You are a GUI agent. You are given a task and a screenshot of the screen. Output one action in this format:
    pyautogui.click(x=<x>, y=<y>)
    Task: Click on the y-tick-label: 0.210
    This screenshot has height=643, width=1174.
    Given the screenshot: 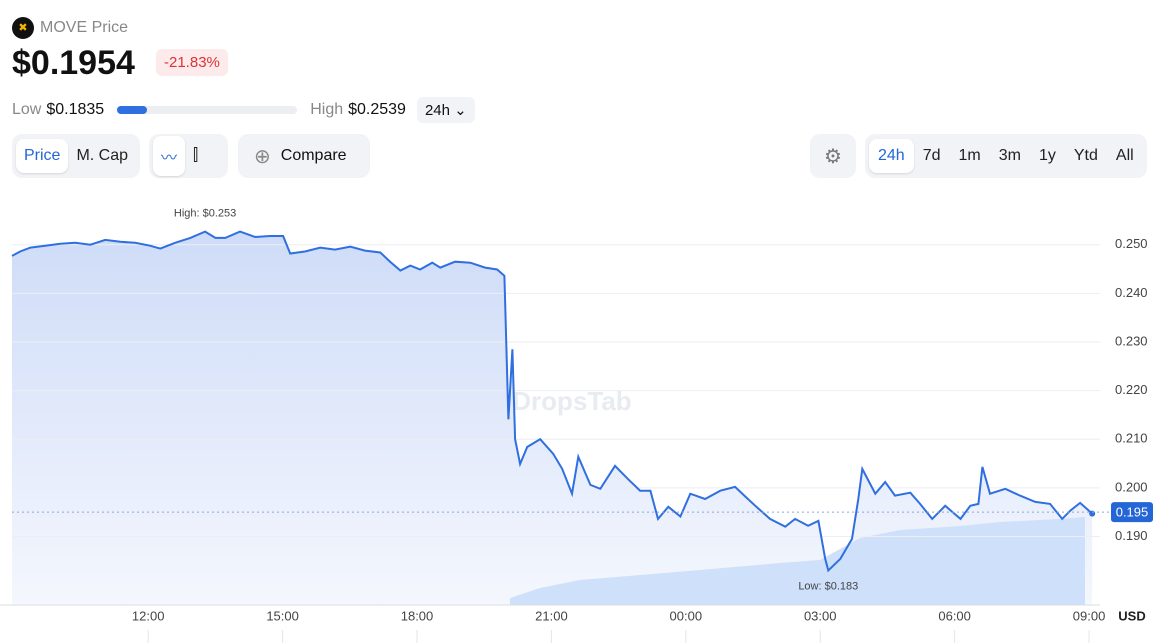 What is the action you would take?
    pyautogui.click(x=1131, y=438)
    